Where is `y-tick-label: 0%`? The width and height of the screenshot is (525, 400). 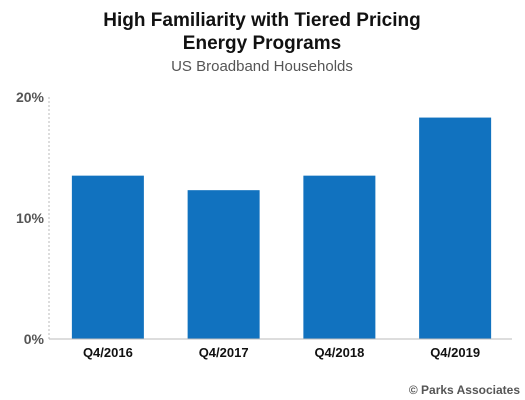
y-tick-label: 0% is located at coordinates (34, 339).